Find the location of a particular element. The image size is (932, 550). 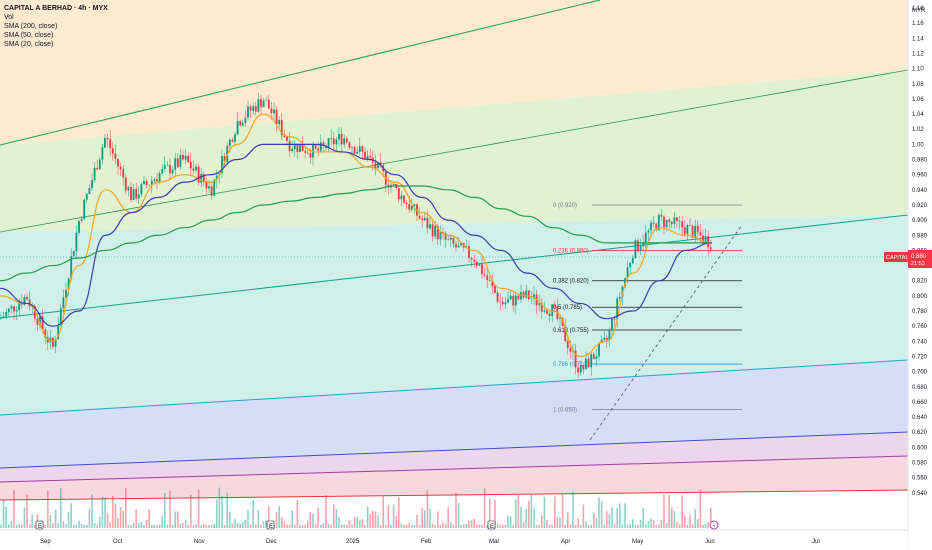

chart-title: CAPITAL A BERHAD · 4h · MYX is located at coordinates (56, 8).